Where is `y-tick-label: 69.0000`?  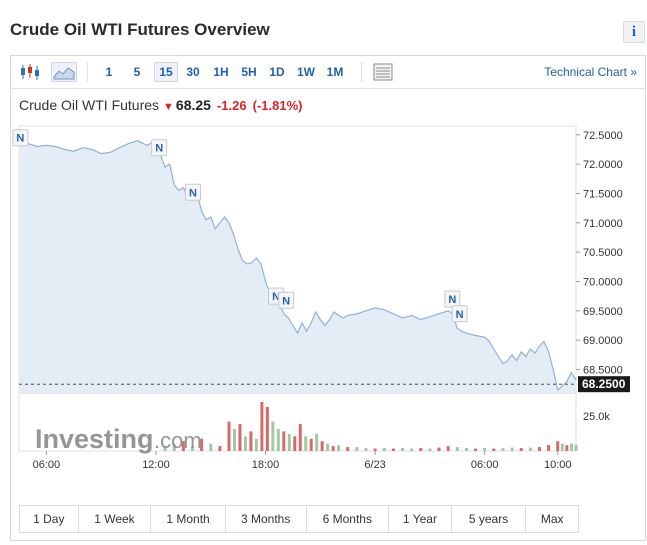
y-tick-label: 69.0000 is located at coordinates (603, 341).